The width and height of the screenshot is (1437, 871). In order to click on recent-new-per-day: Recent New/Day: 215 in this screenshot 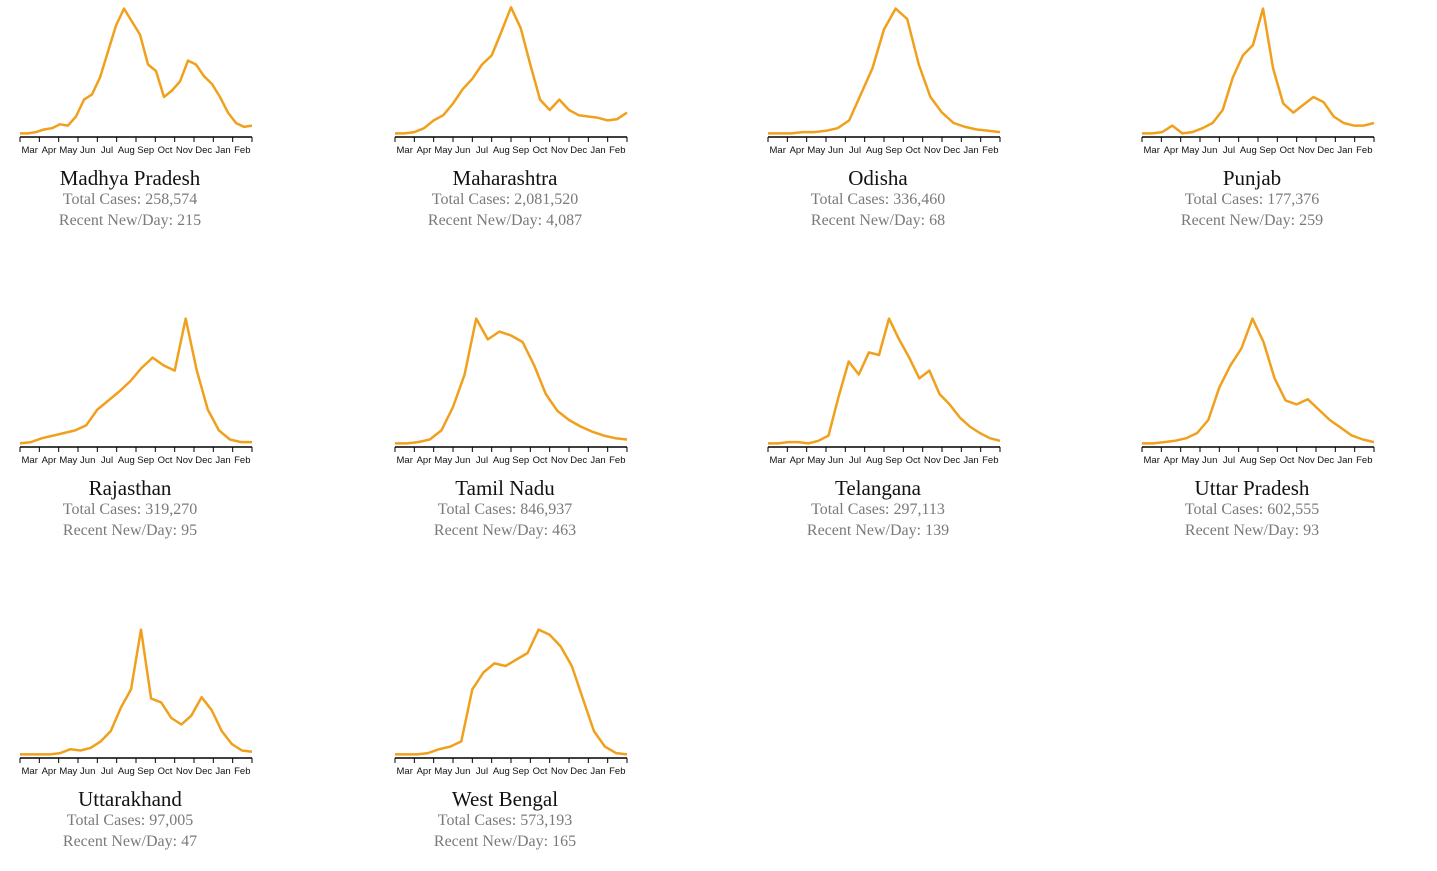, I will do `click(130, 220)`.